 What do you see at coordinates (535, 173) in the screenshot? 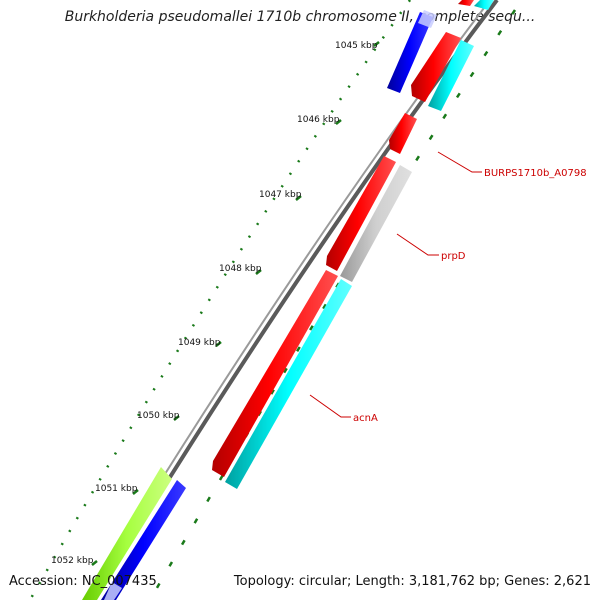
I see `gene-label-burps1710b-a0798: BURPS1710b_A0798` at bounding box center [535, 173].